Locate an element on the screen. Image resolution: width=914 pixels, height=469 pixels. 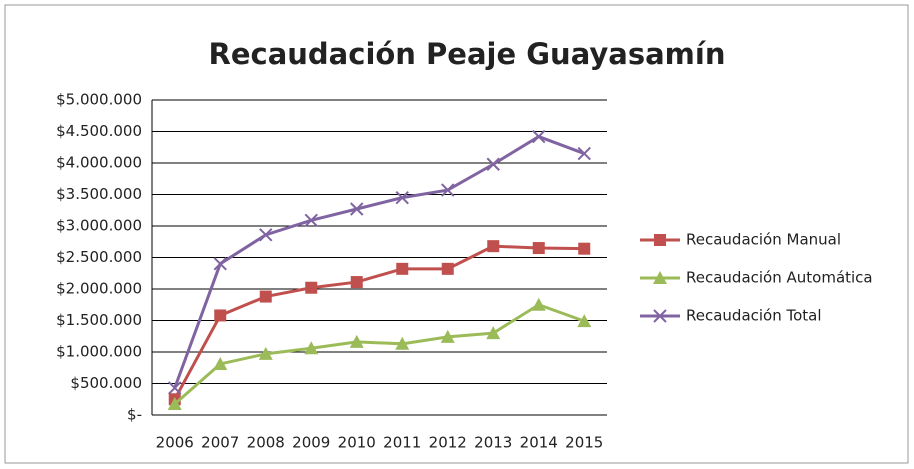
y-tick-label: $2.000.000 is located at coordinates (99, 289).